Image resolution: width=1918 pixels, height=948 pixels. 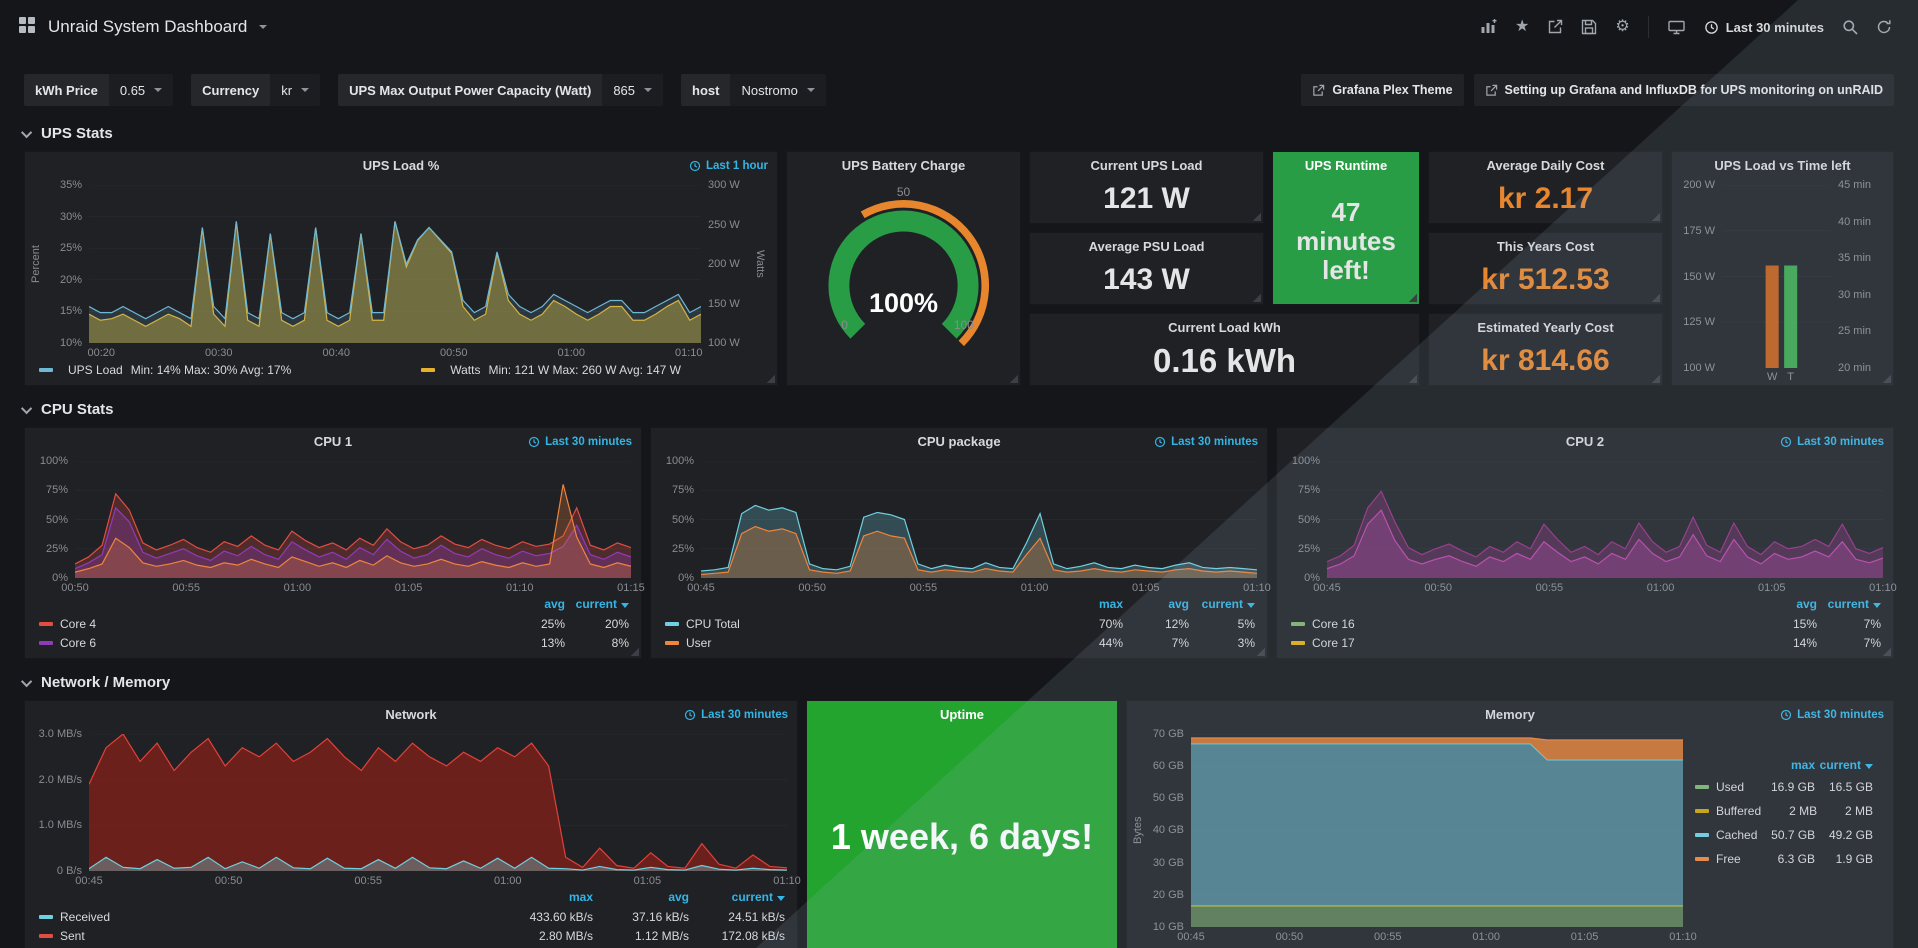 I want to click on series-name: Cached, so click(x=1737, y=835).